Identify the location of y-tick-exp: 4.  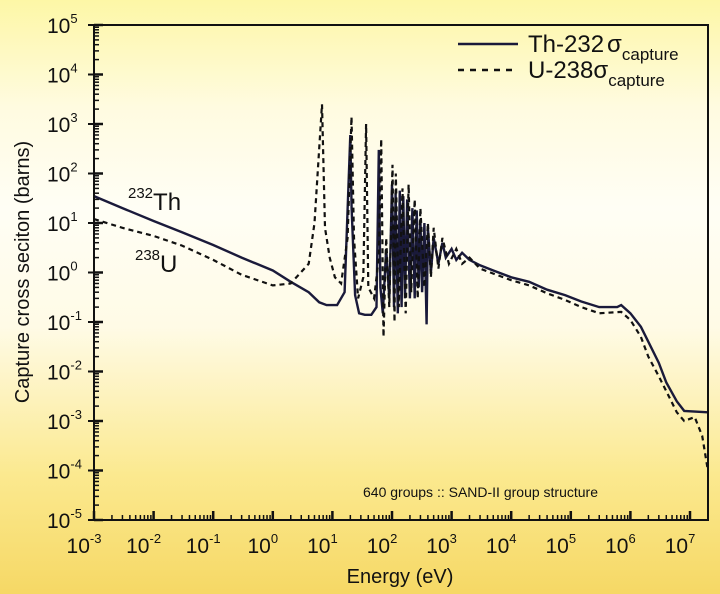
(73, 68).